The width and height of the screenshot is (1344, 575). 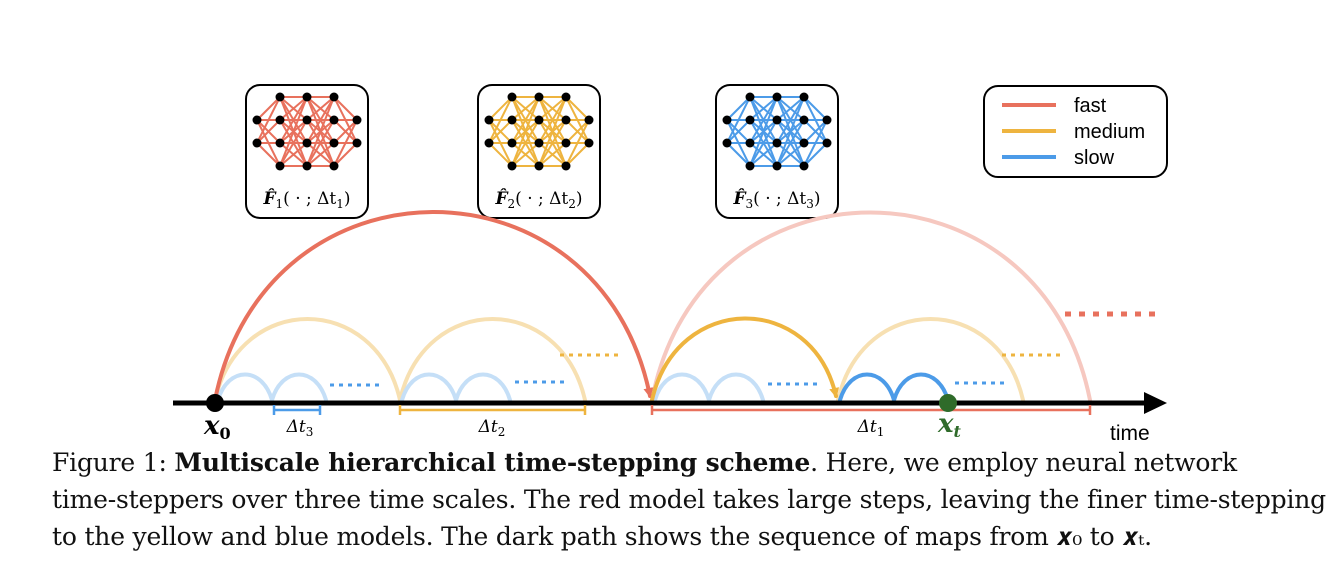 I want to click on network-box-3: F̂3( · ; Δt3), so click(x=777, y=151).